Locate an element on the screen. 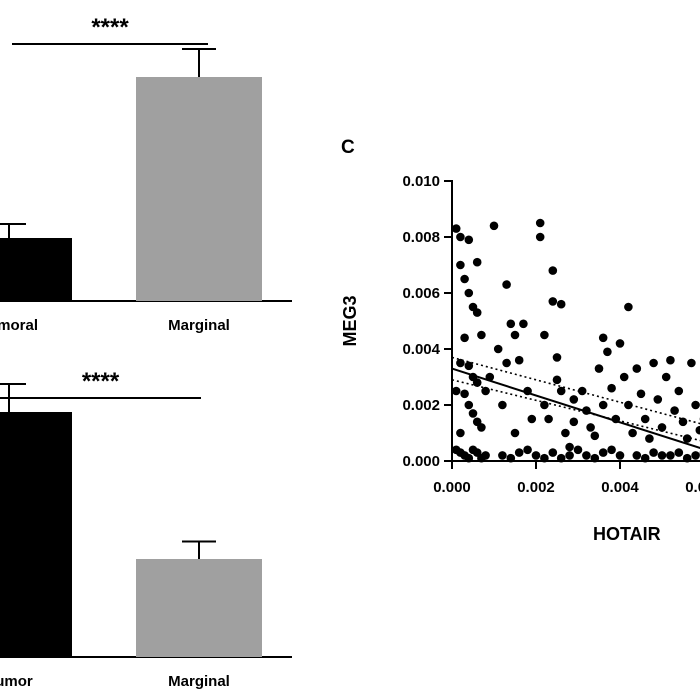 The width and height of the screenshot is (700, 700). y-tick-label: 0.006 is located at coordinates (421, 293).